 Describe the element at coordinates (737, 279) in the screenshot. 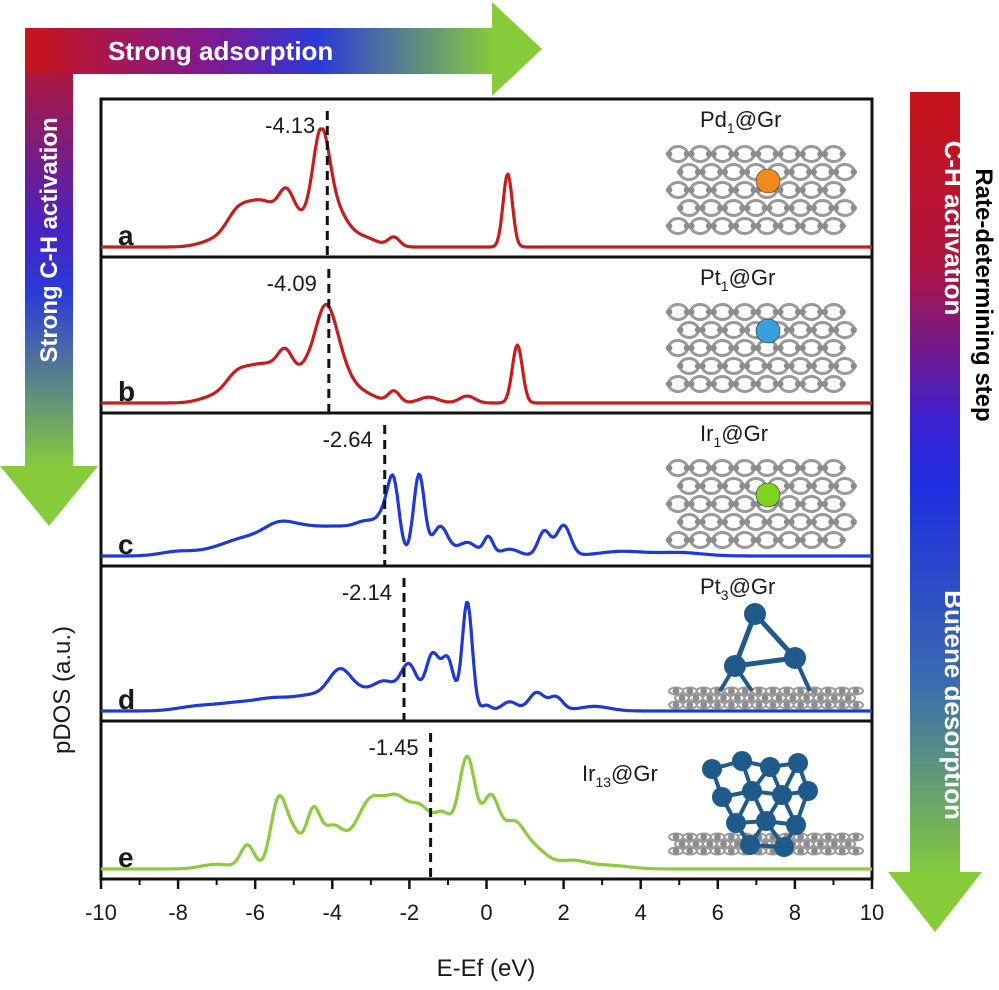

I see `system-label: Pt1@Gr` at that location.